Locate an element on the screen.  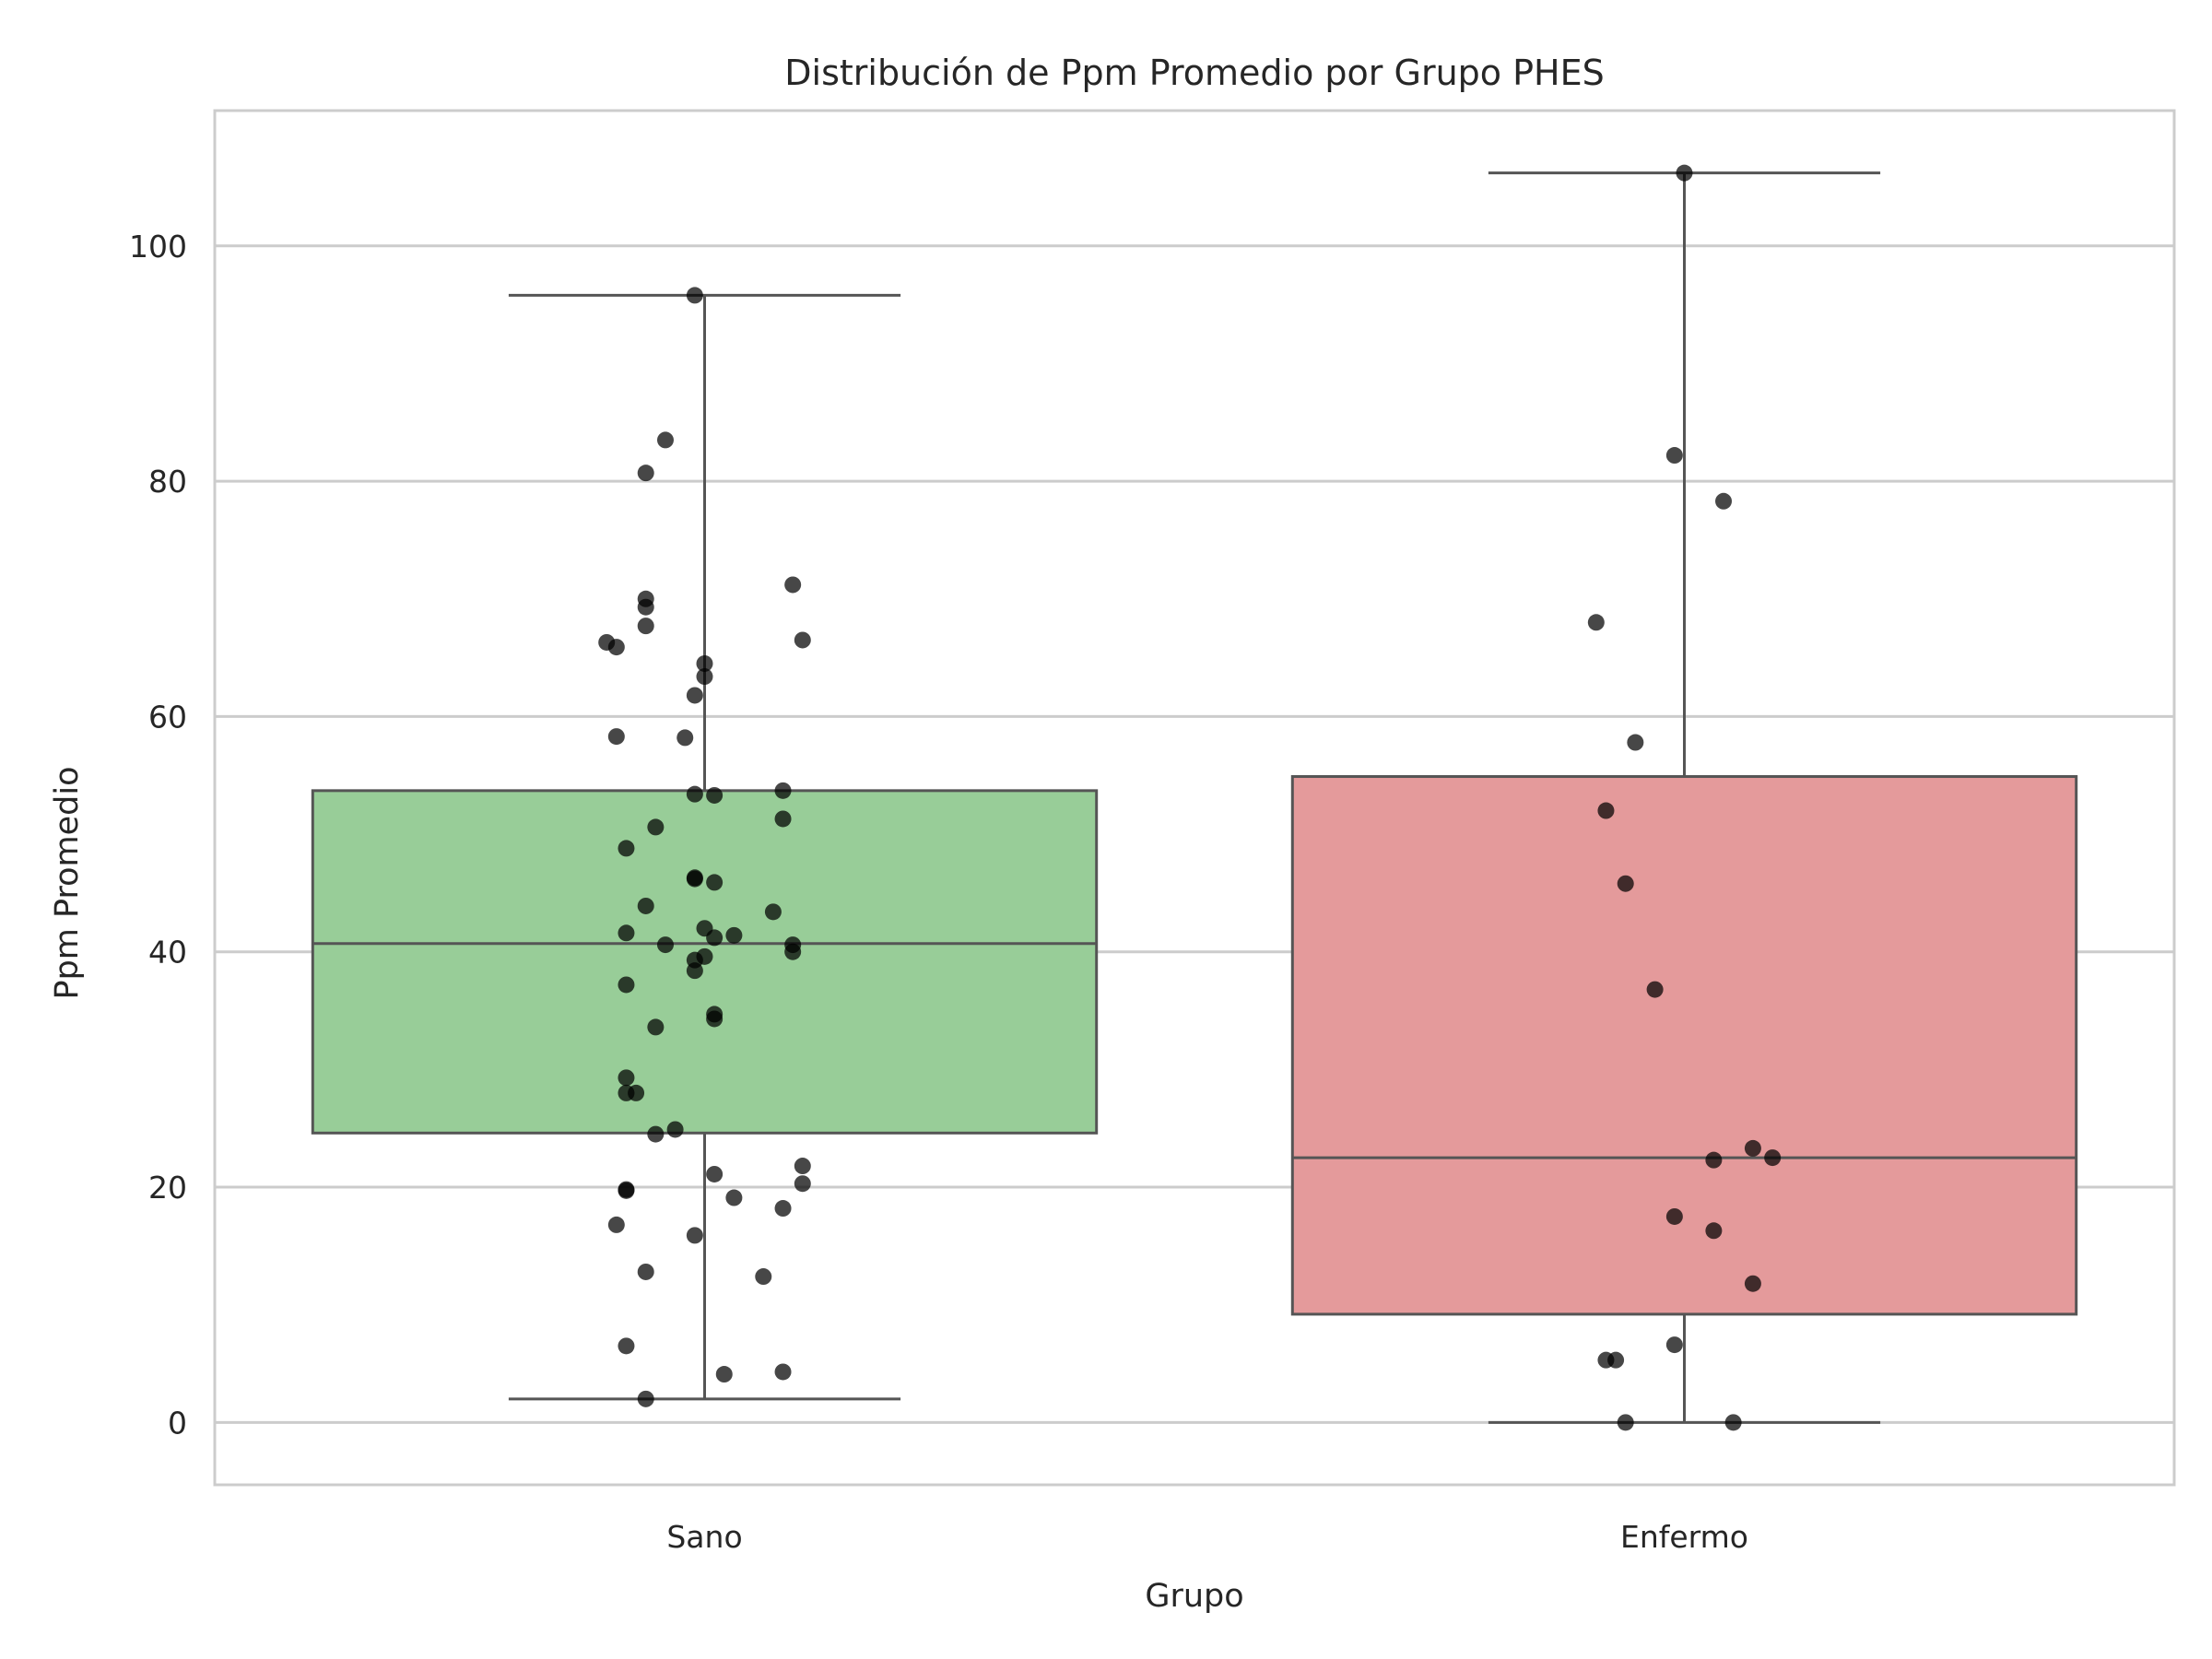
y-tick-labels: 0 20 40 60 80 100 is located at coordinates (158, 835).